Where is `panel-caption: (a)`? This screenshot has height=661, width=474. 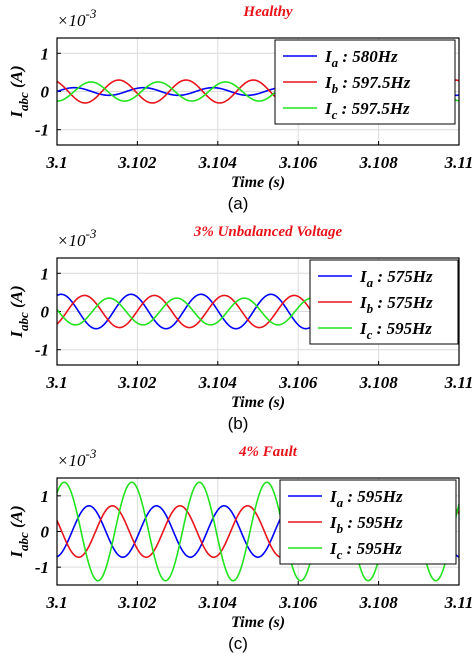 panel-caption: (a) is located at coordinates (238, 203).